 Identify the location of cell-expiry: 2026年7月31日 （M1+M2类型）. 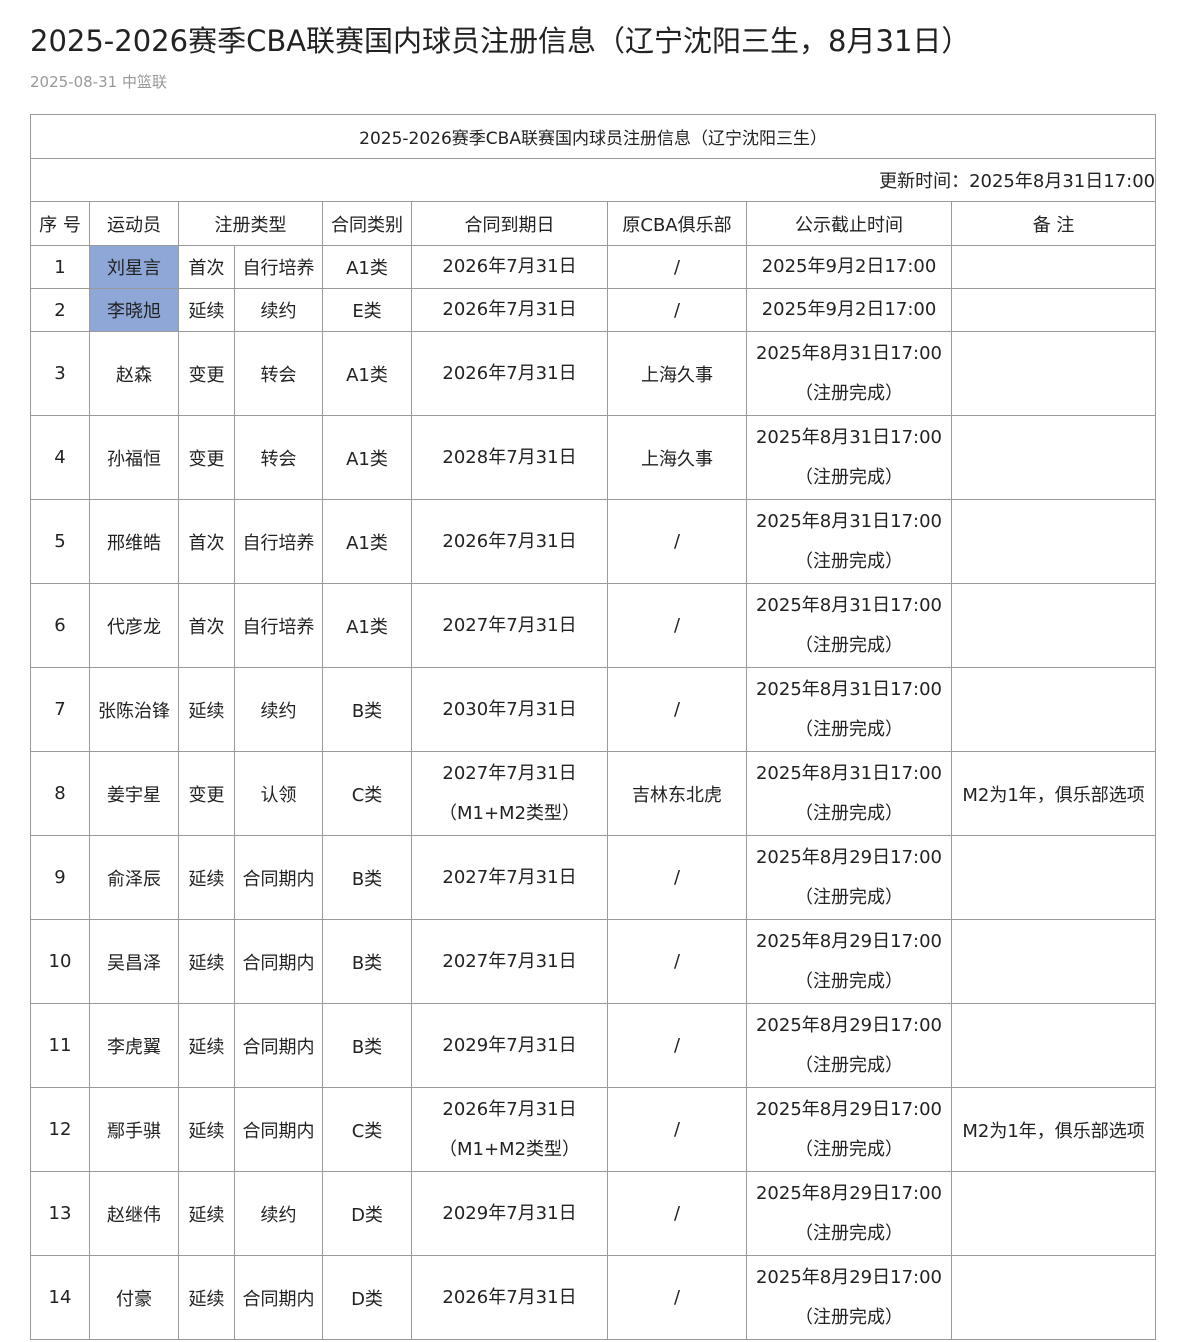
(509, 1129).